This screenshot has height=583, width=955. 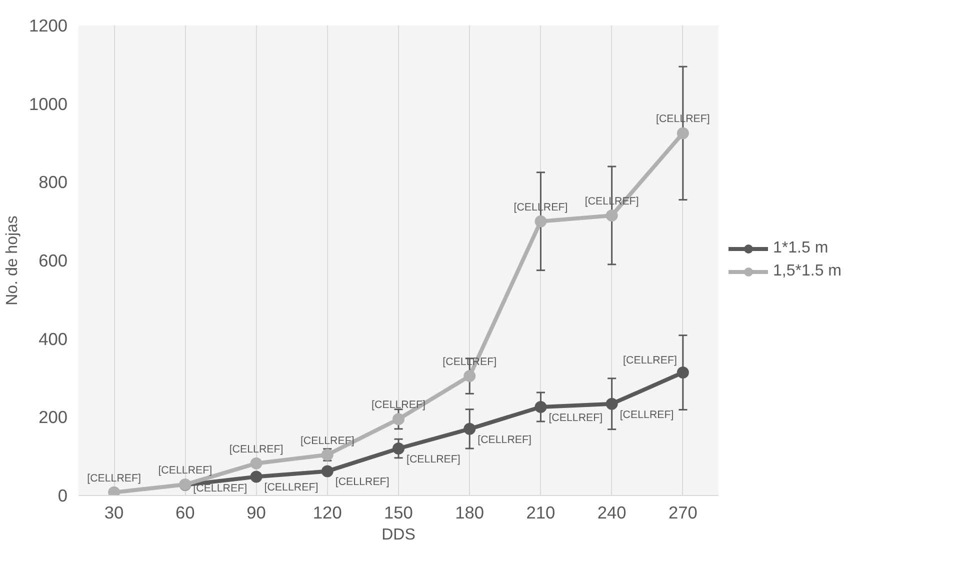 I want to click on y-tick-label: 600, so click(x=53, y=260).